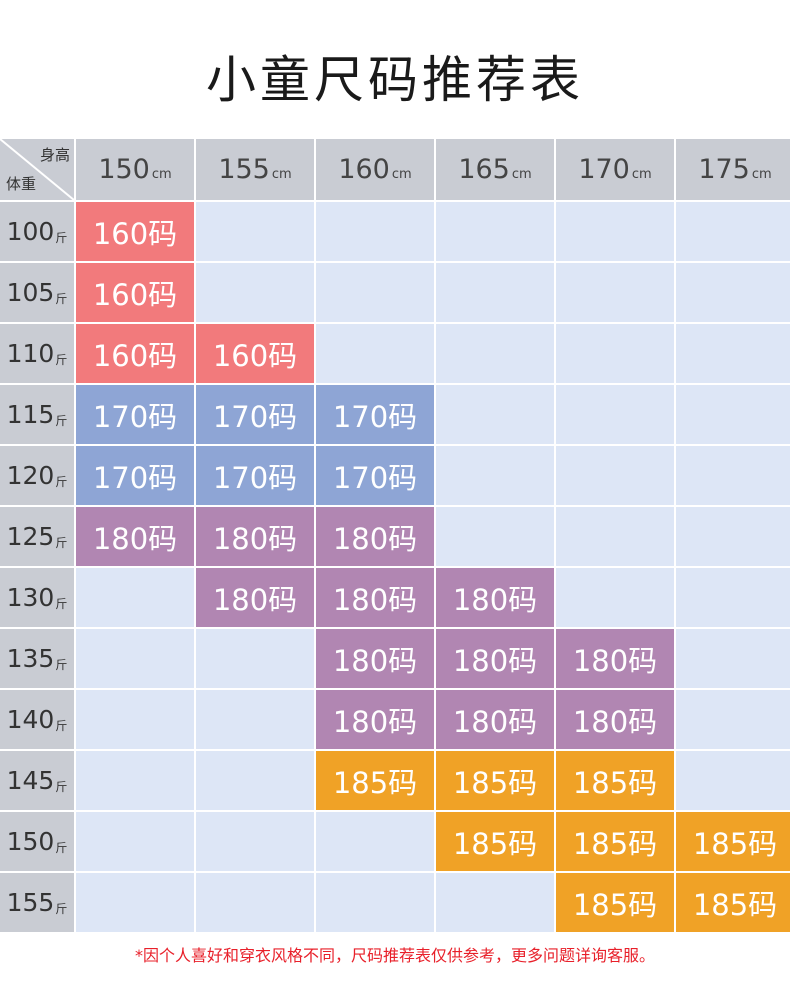 The width and height of the screenshot is (790, 1004). Describe the element at coordinates (37, 231) in the screenshot. I see `weight-header-100: 100 斤` at that location.